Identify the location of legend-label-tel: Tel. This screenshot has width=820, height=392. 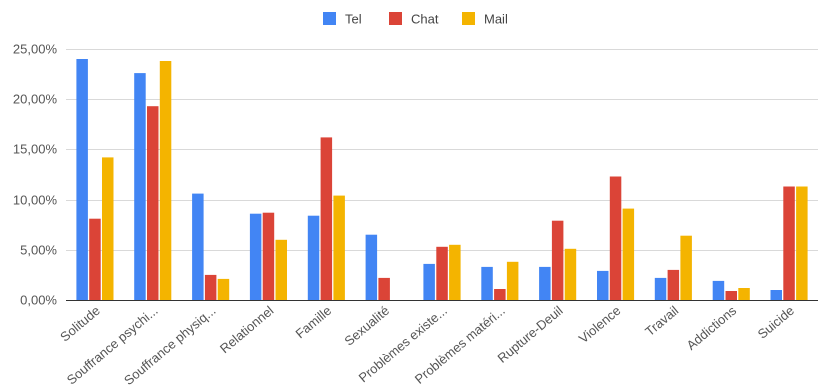
(353, 19).